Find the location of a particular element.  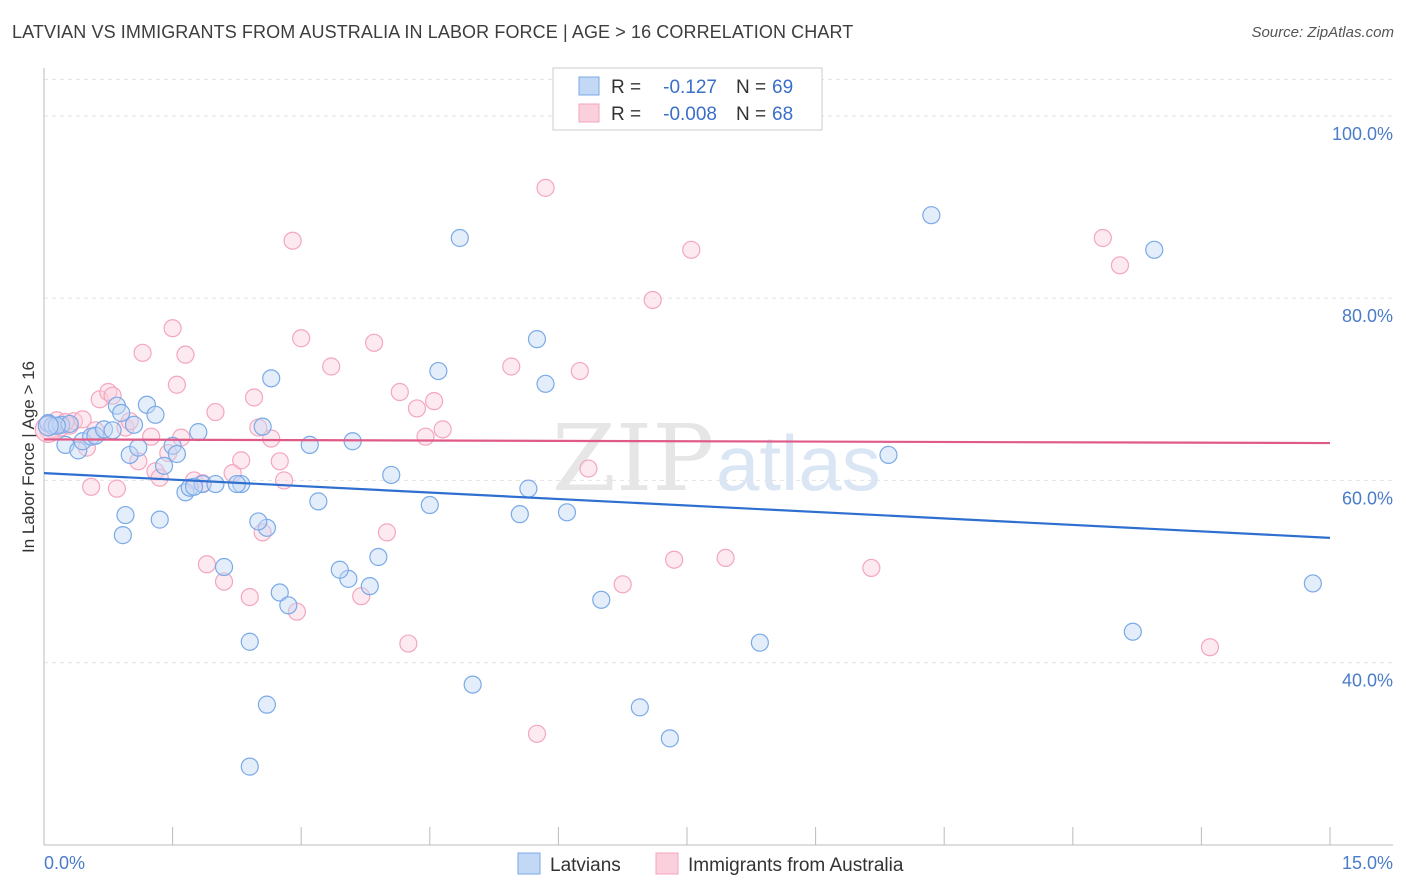

source-label: Source: ZipAtlas.com is located at coordinates (1322, 32).